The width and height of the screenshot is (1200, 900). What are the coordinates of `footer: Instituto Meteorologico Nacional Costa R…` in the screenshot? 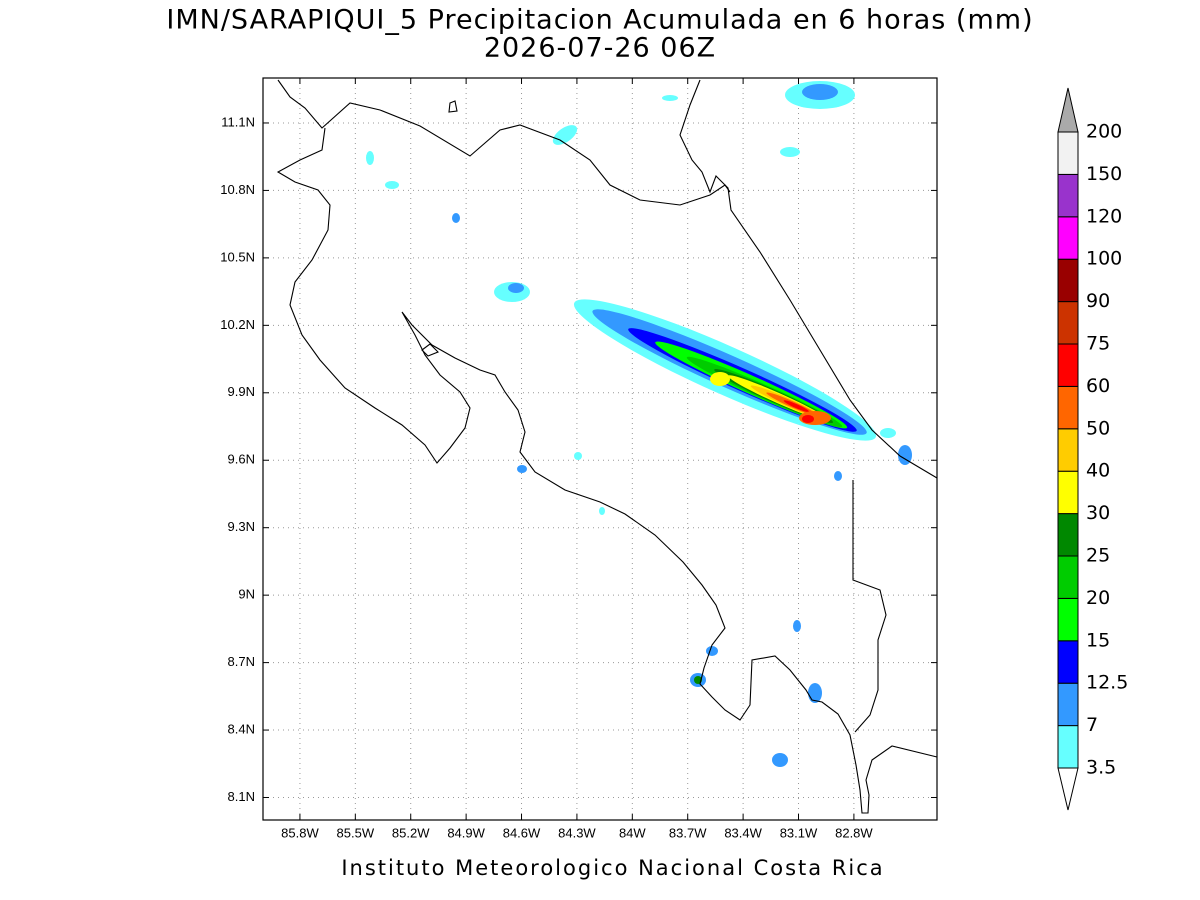 It's located at (612, 868).